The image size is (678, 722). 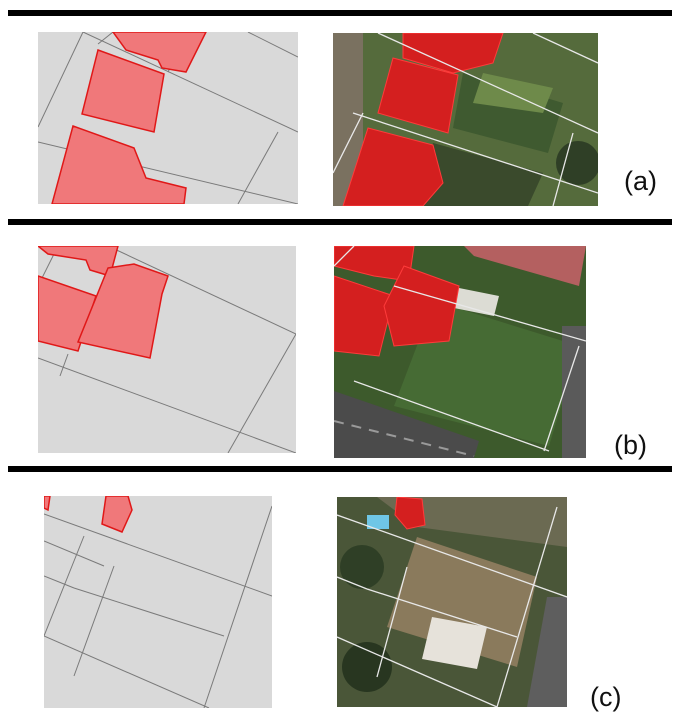 What do you see at coordinates (640, 181) in the screenshot?
I see `row-label-a: (a)` at bounding box center [640, 181].